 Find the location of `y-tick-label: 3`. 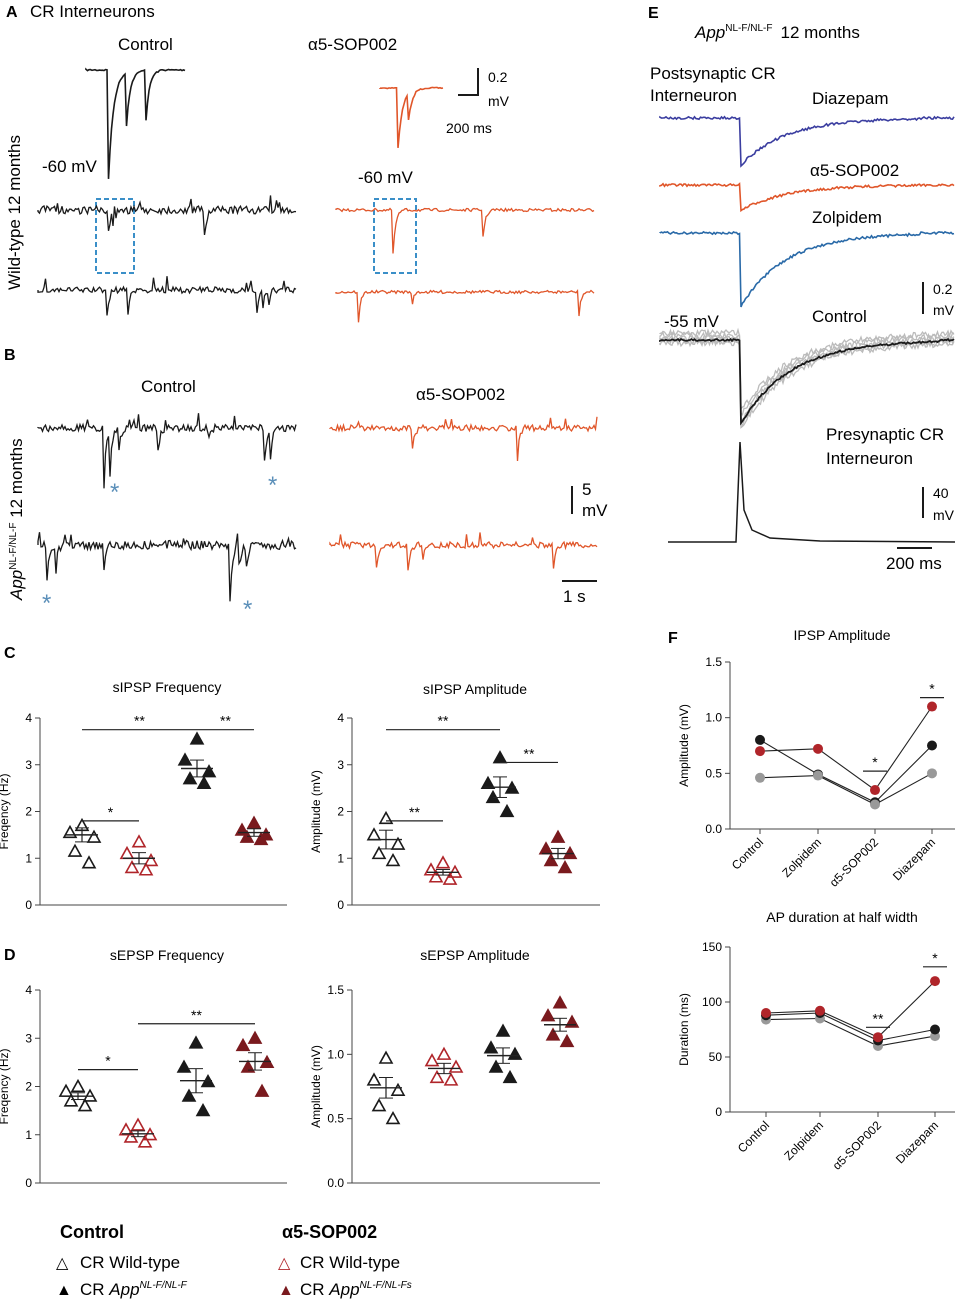

y-tick-label: 3 is located at coordinates (28, 765).